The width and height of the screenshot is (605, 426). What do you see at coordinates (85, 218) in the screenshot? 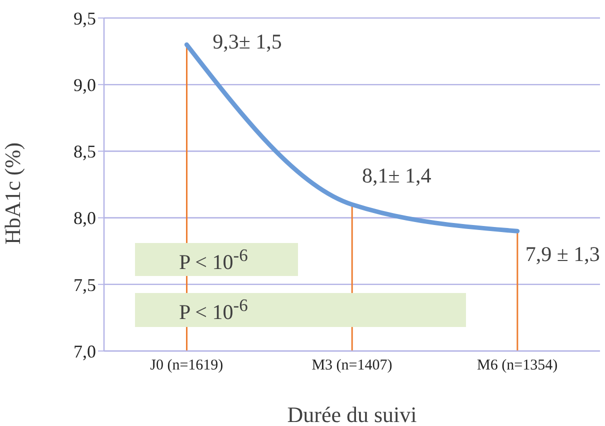
I see `y-tick-label: 8,0` at bounding box center [85, 218].